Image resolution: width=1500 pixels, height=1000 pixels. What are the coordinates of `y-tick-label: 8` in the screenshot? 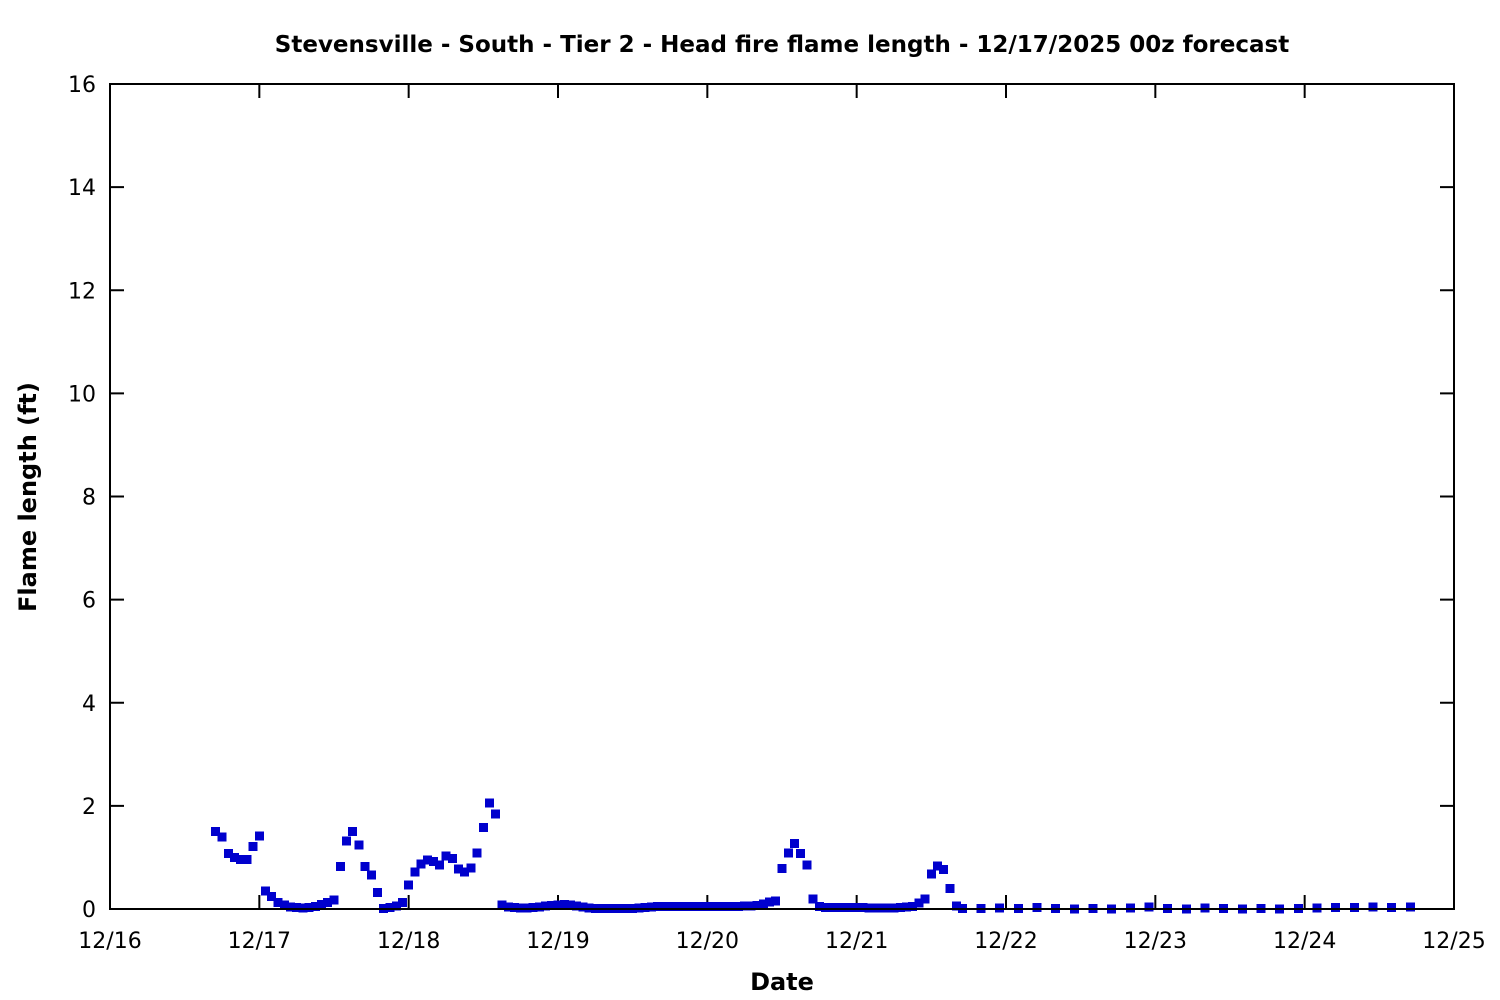 It's located at (89, 498).